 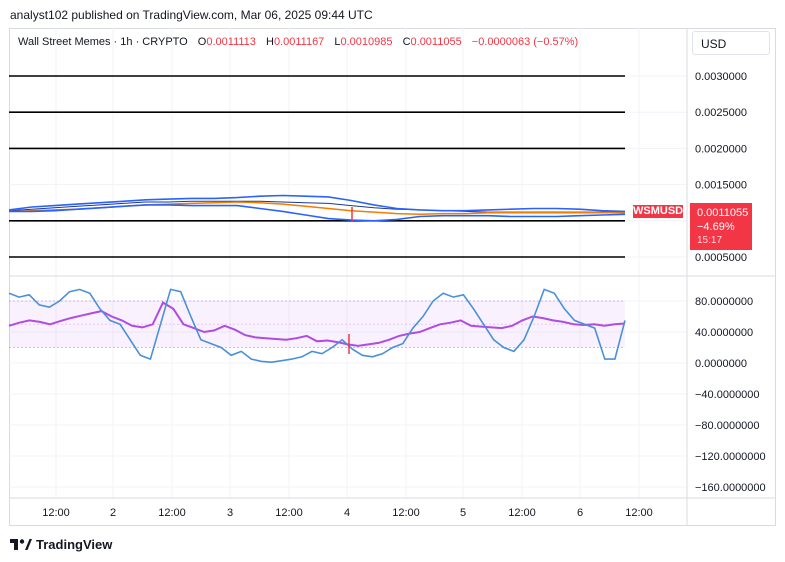 What do you see at coordinates (721, 113) in the screenshot?
I see `y-tick-label: 0.0025000` at bounding box center [721, 113].